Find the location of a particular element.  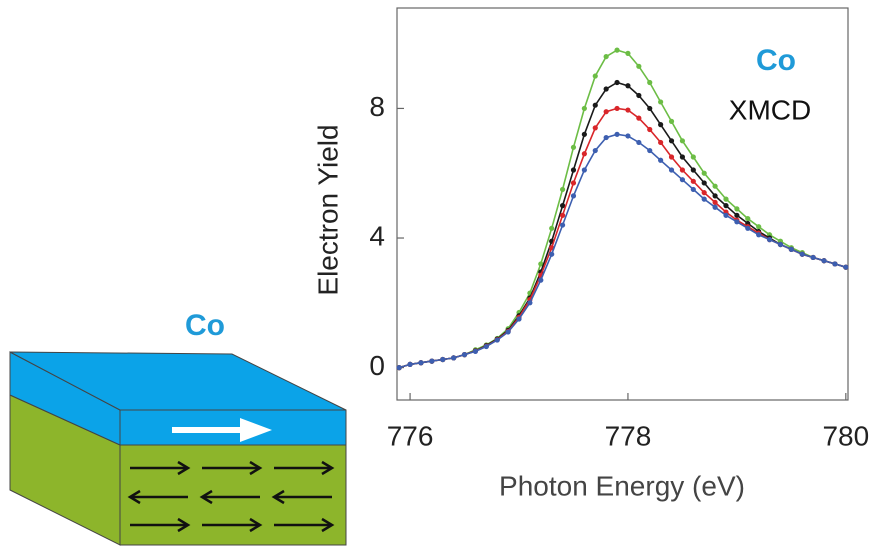

x-tick-label: 776 is located at coordinates (410, 435).